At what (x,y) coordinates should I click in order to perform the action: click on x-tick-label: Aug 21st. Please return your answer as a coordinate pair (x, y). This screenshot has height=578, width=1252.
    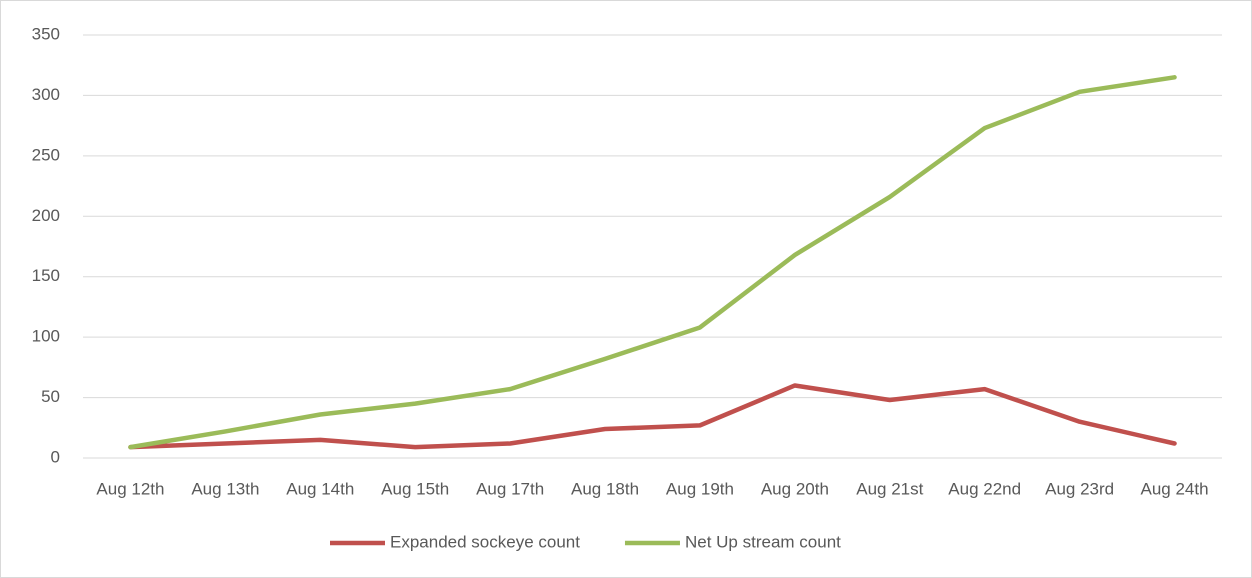
    Looking at the image, I should click on (889, 488).